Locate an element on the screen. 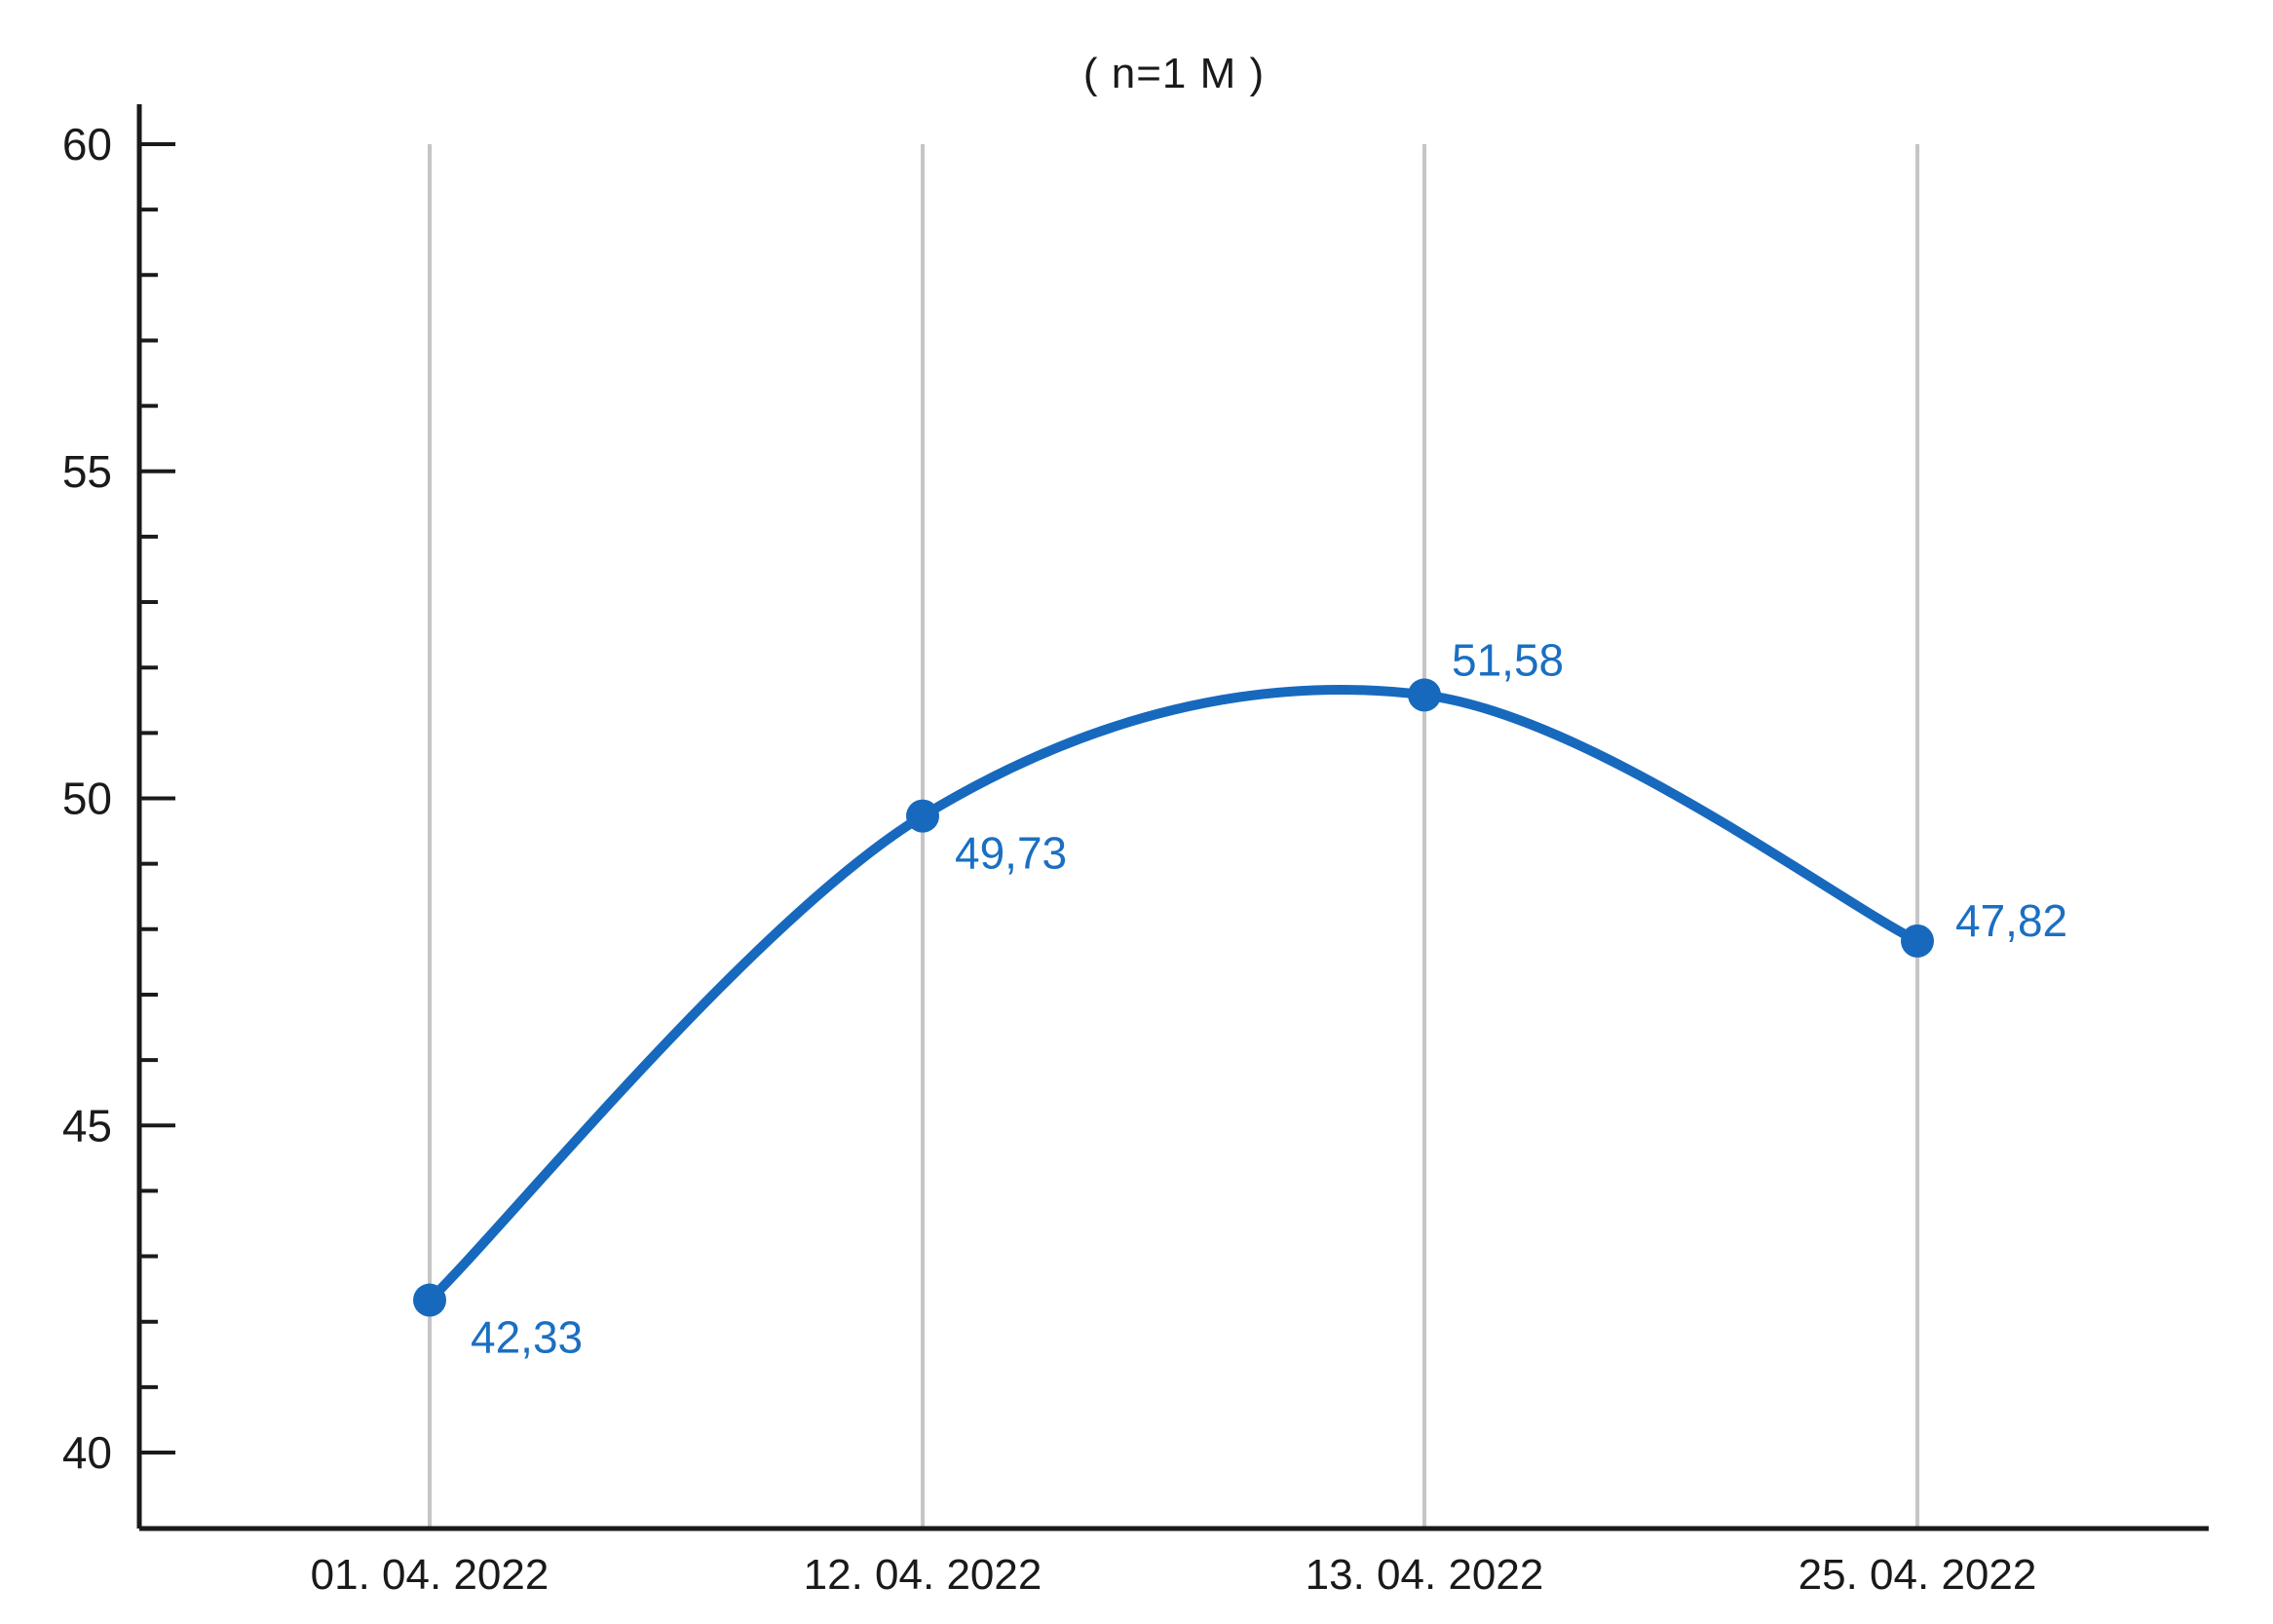  y-tick-label: 50 is located at coordinates (87, 799).